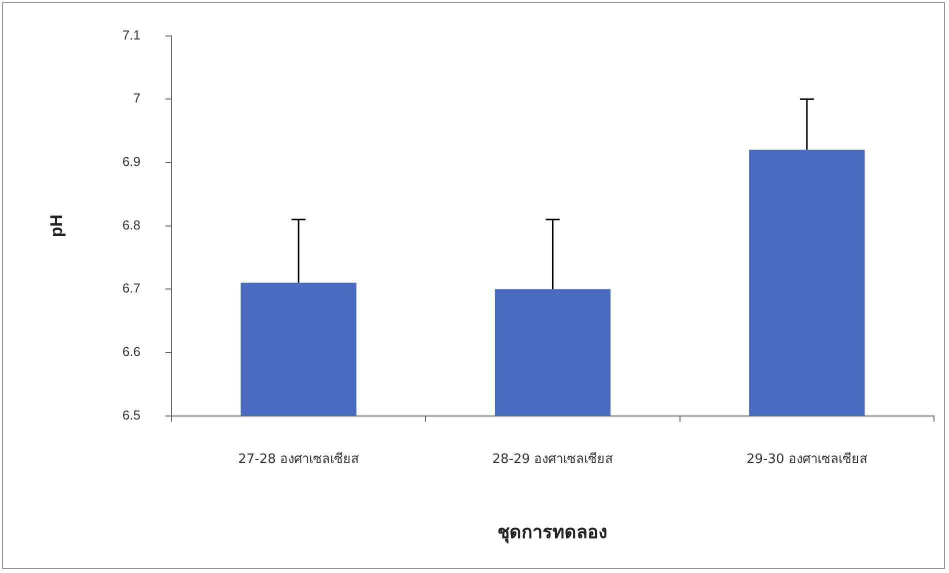 This screenshot has height=573, width=949. What do you see at coordinates (807, 458) in the screenshot?
I see `x-tick-label: 29-30 องศาเซลเซียส` at bounding box center [807, 458].